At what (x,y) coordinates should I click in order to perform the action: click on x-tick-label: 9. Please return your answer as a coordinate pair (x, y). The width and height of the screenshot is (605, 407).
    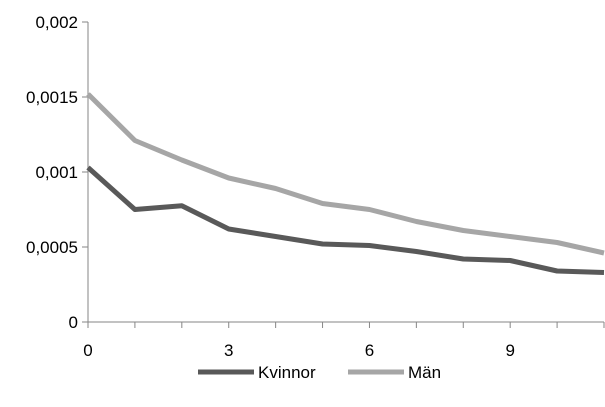
    Looking at the image, I should click on (509, 350).